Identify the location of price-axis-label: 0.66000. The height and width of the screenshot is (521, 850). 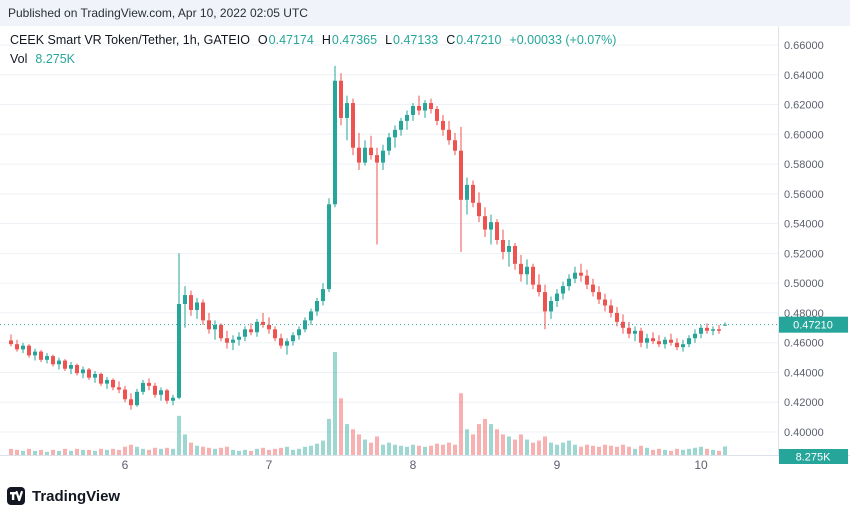
(804, 46).